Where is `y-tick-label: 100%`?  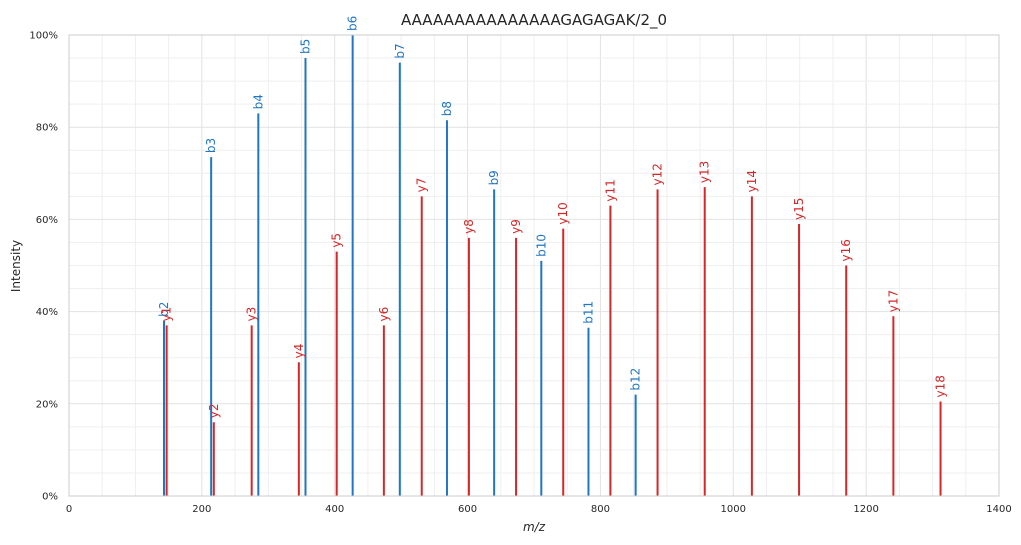 y-tick-label: 100% is located at coordinates (43, 36).